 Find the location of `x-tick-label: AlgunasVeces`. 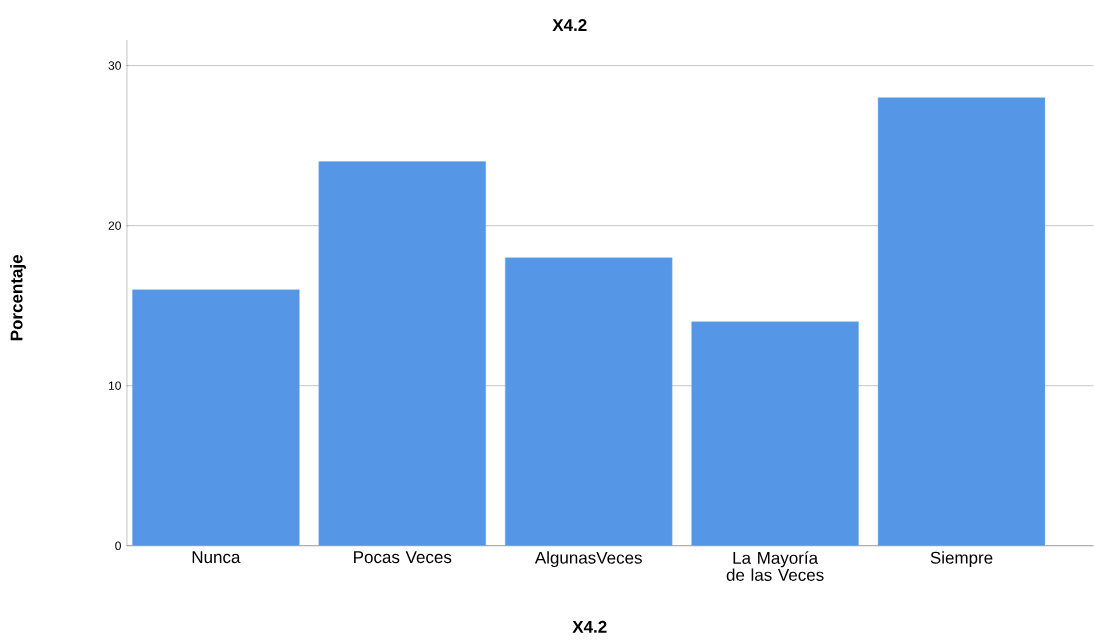

x-tick-label: AlgunasVeces is located at coordinates (588, 559).